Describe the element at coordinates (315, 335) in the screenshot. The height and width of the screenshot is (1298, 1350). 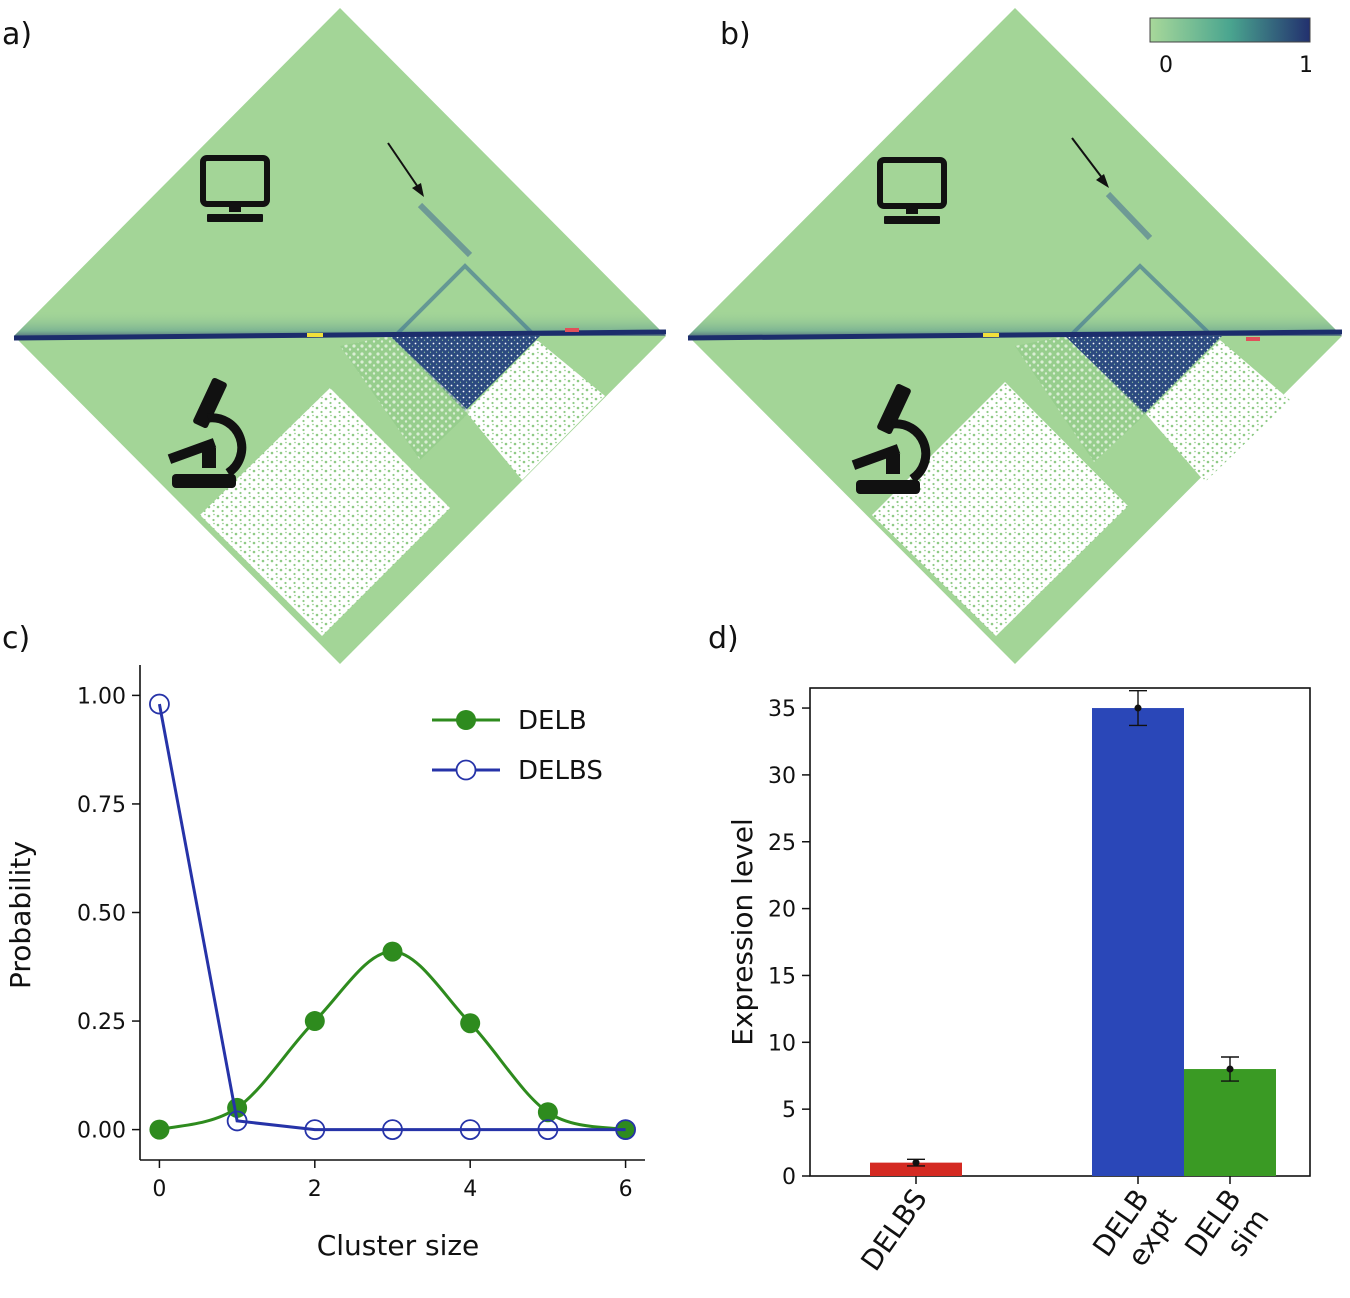
I see `heatmap-a-yellow-mark` at that location.